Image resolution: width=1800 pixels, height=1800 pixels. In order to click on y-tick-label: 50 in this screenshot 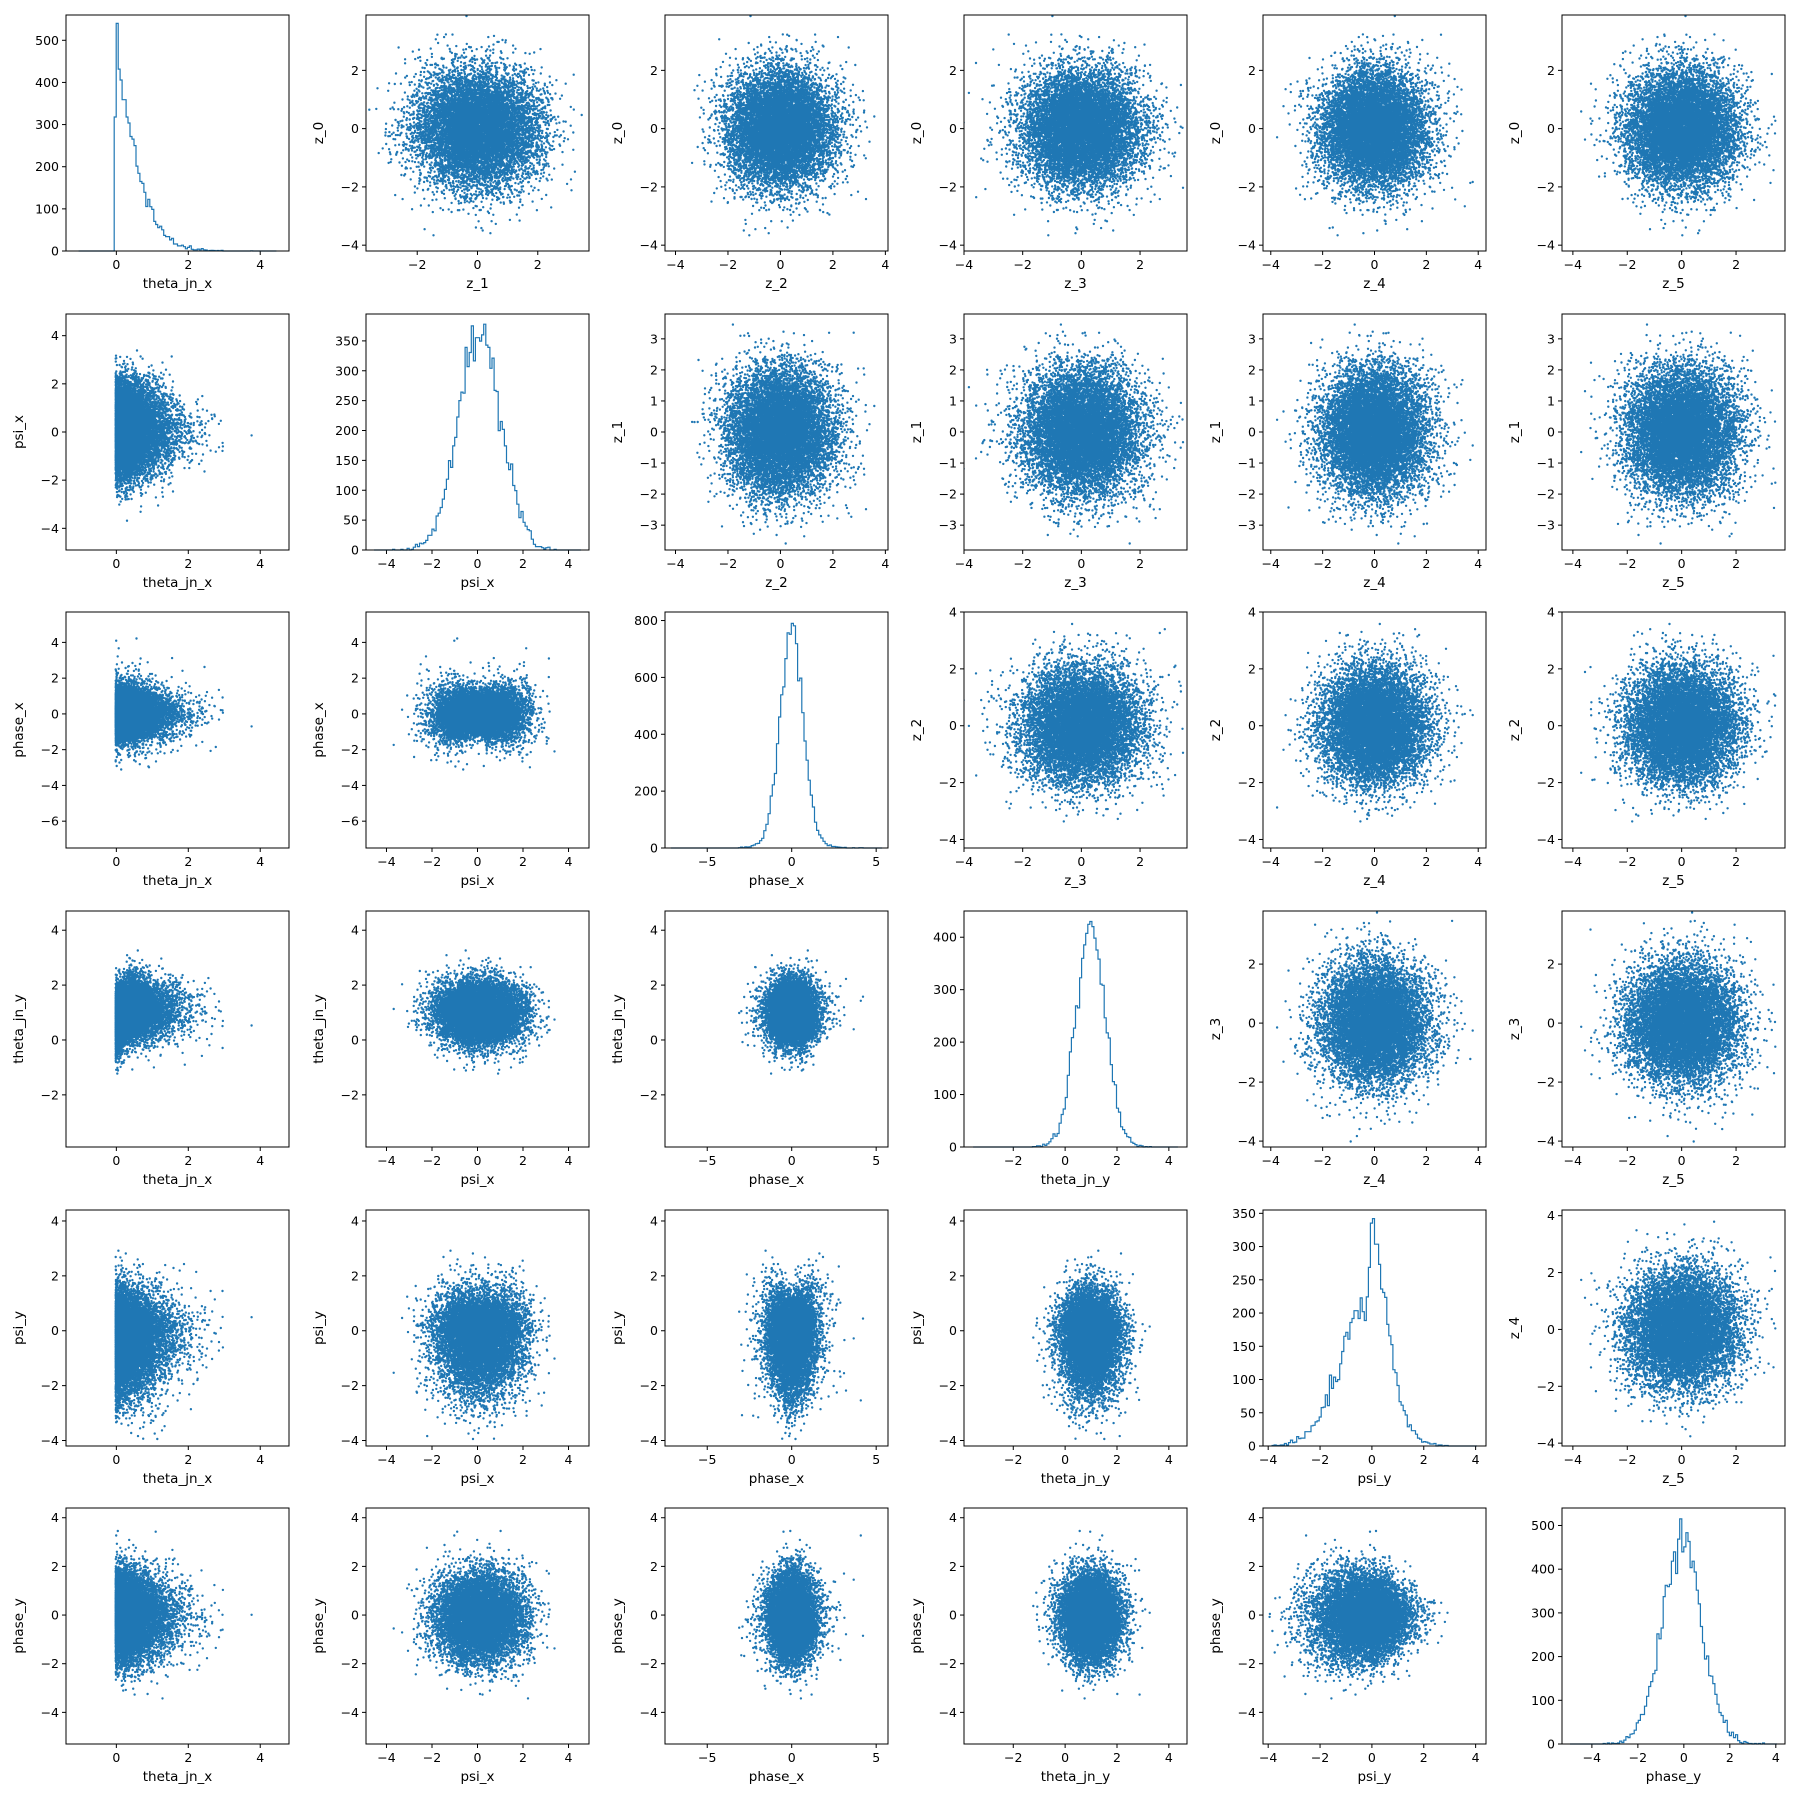, I will do `click(351, 520)`.